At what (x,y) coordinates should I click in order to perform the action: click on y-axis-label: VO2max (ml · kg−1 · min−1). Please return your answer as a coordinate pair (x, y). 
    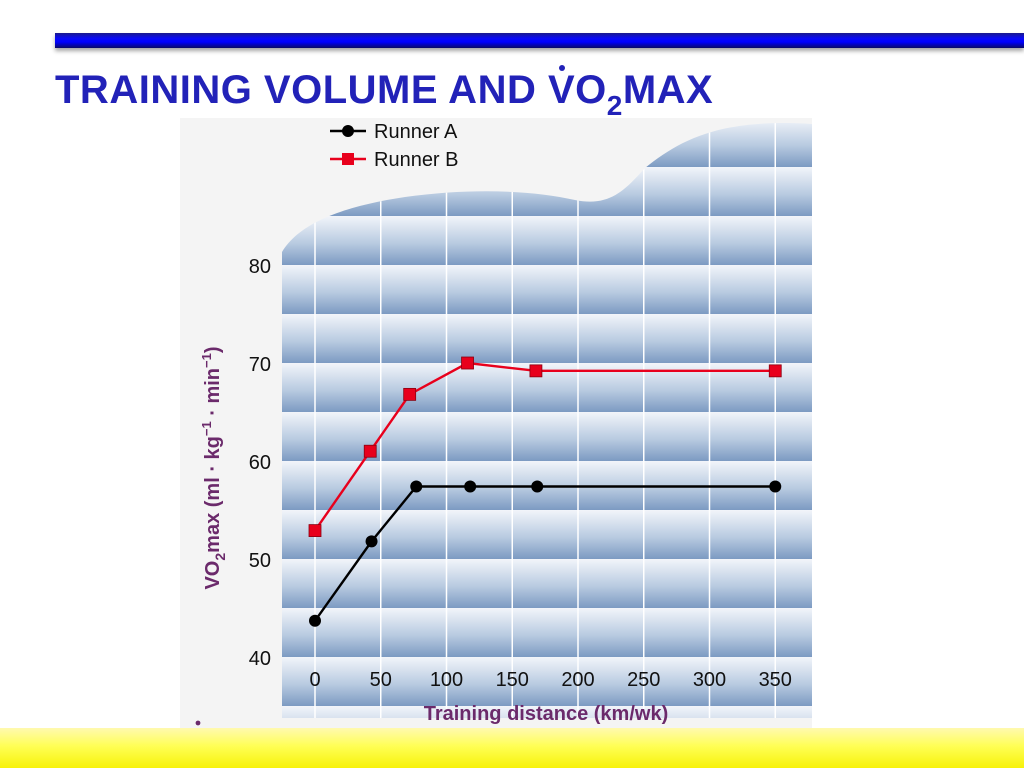
    Looking at the image, I should click on (211, 536).